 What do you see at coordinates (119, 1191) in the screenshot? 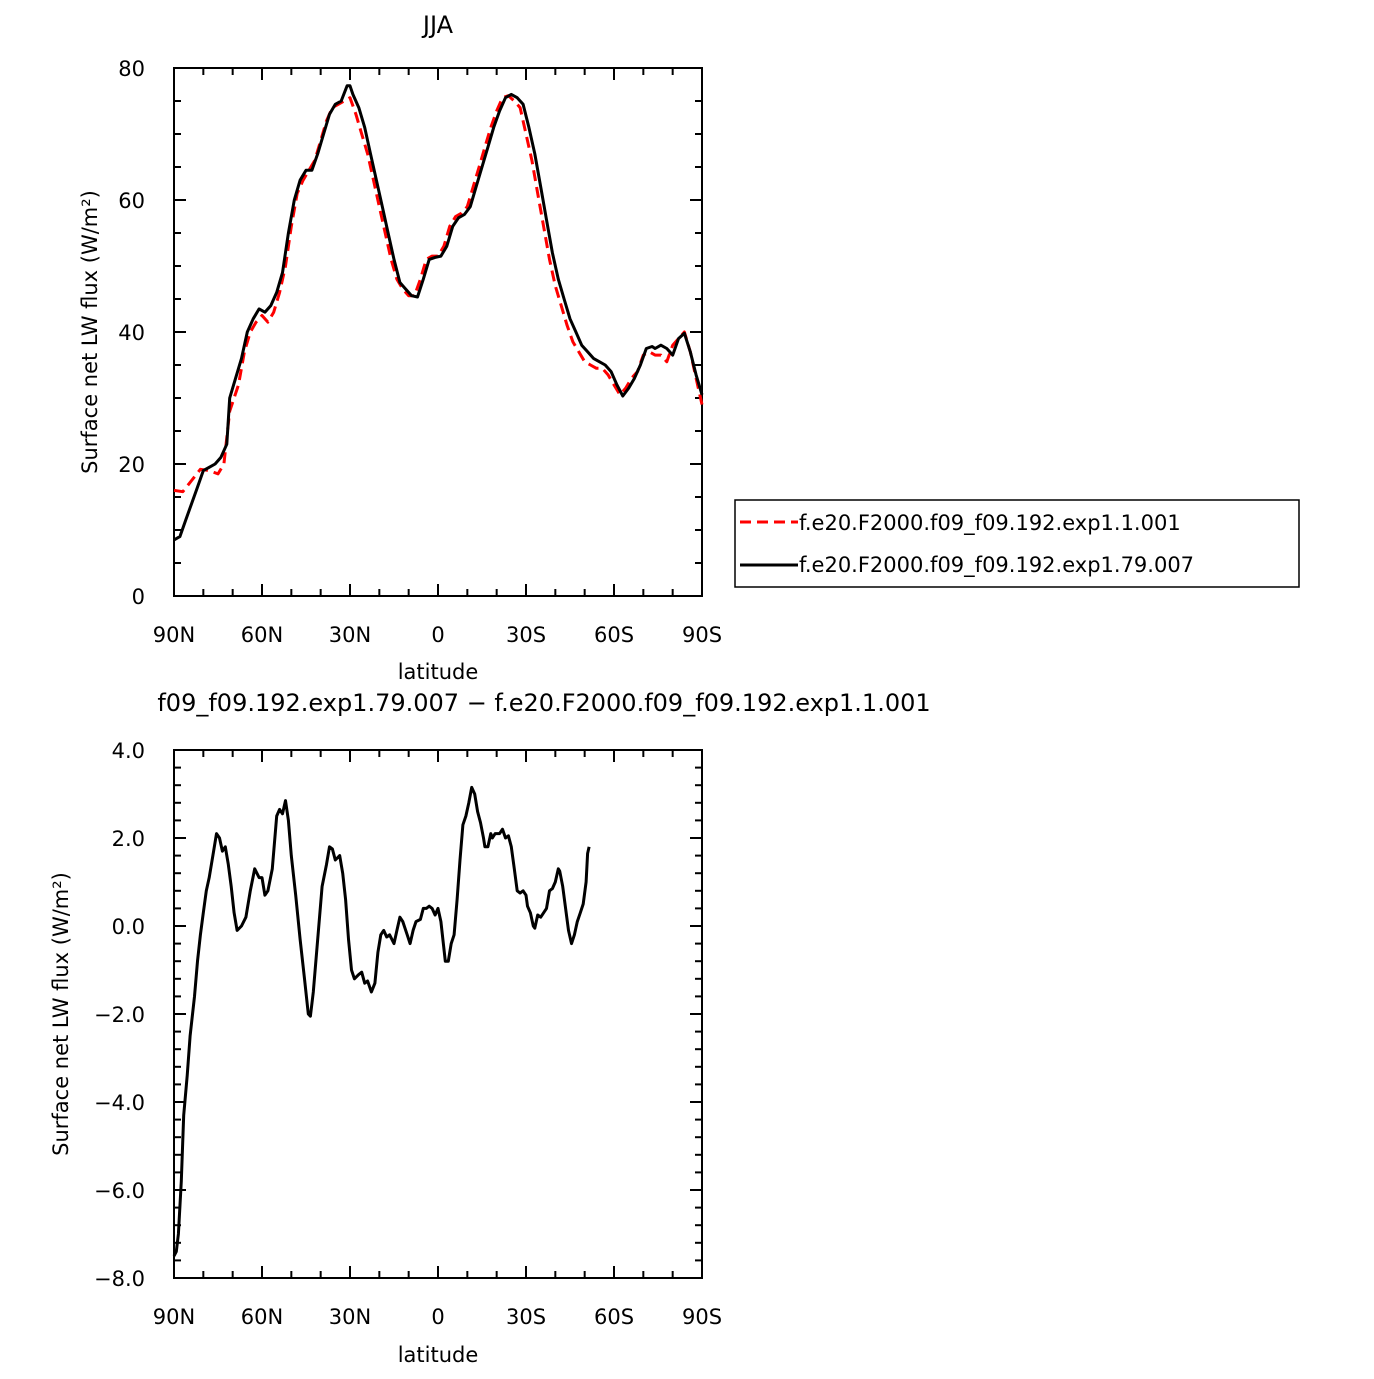
I see `y-tick-label: −6.0` at bounding box center [119, 1191].